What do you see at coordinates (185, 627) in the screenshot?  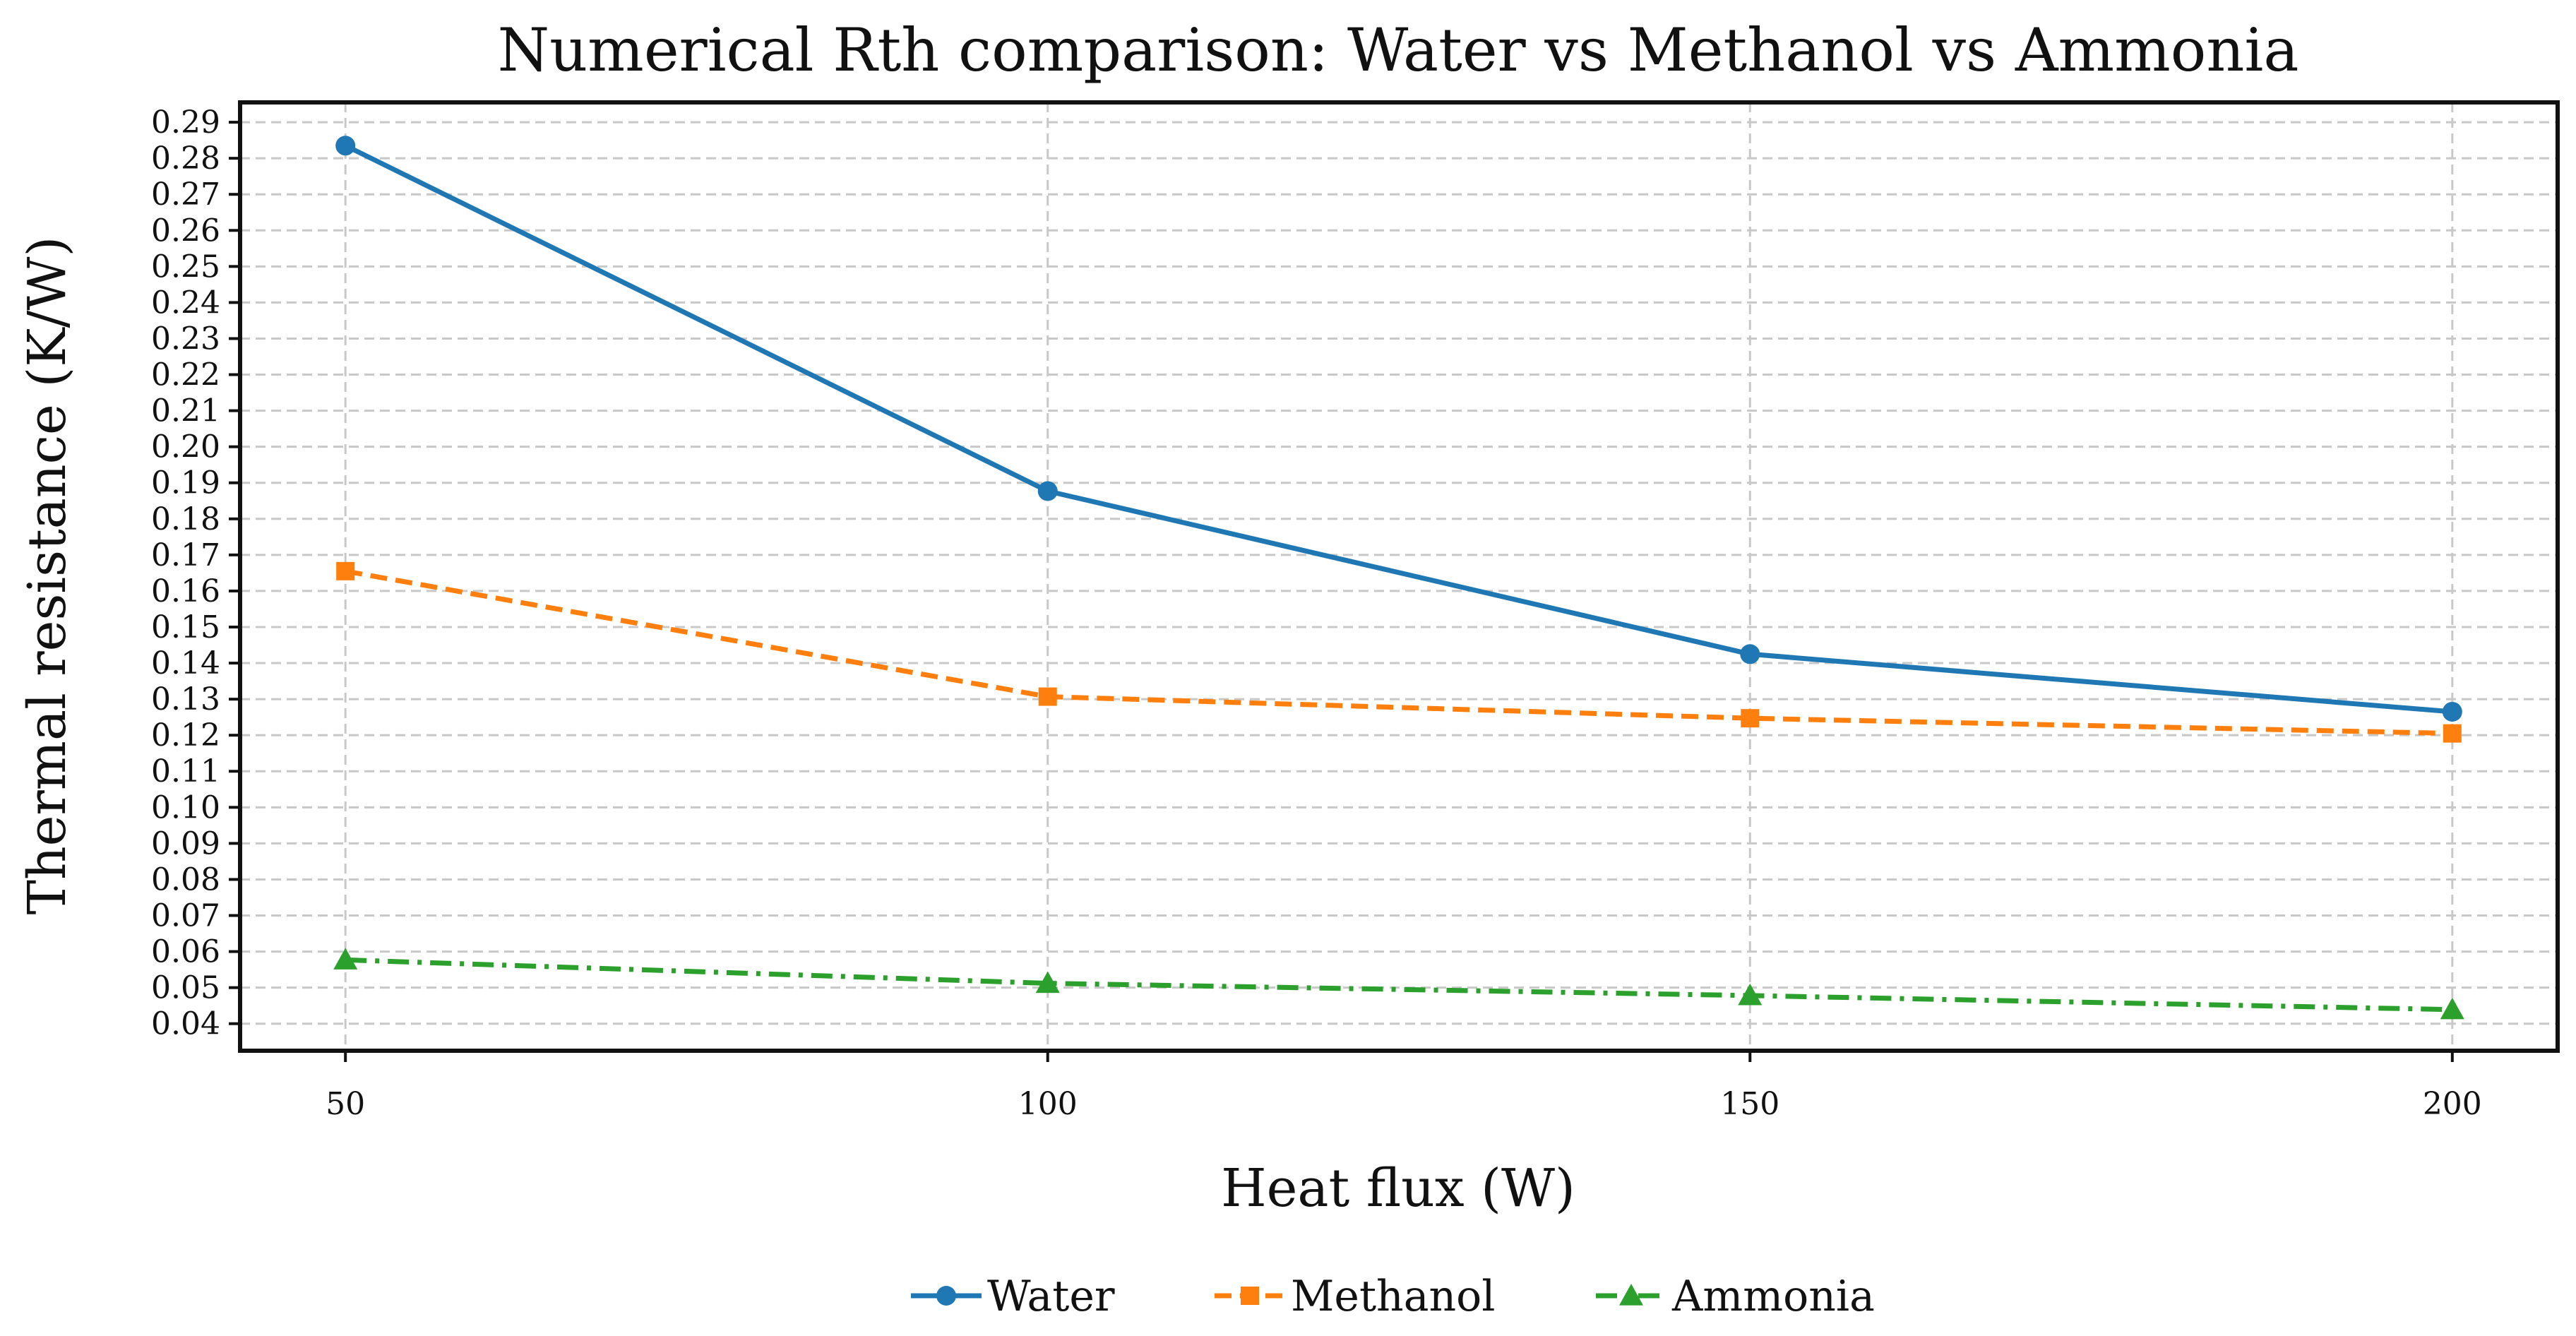 I see `y-tick-label: 0.15` at bounding box center [185, 627].